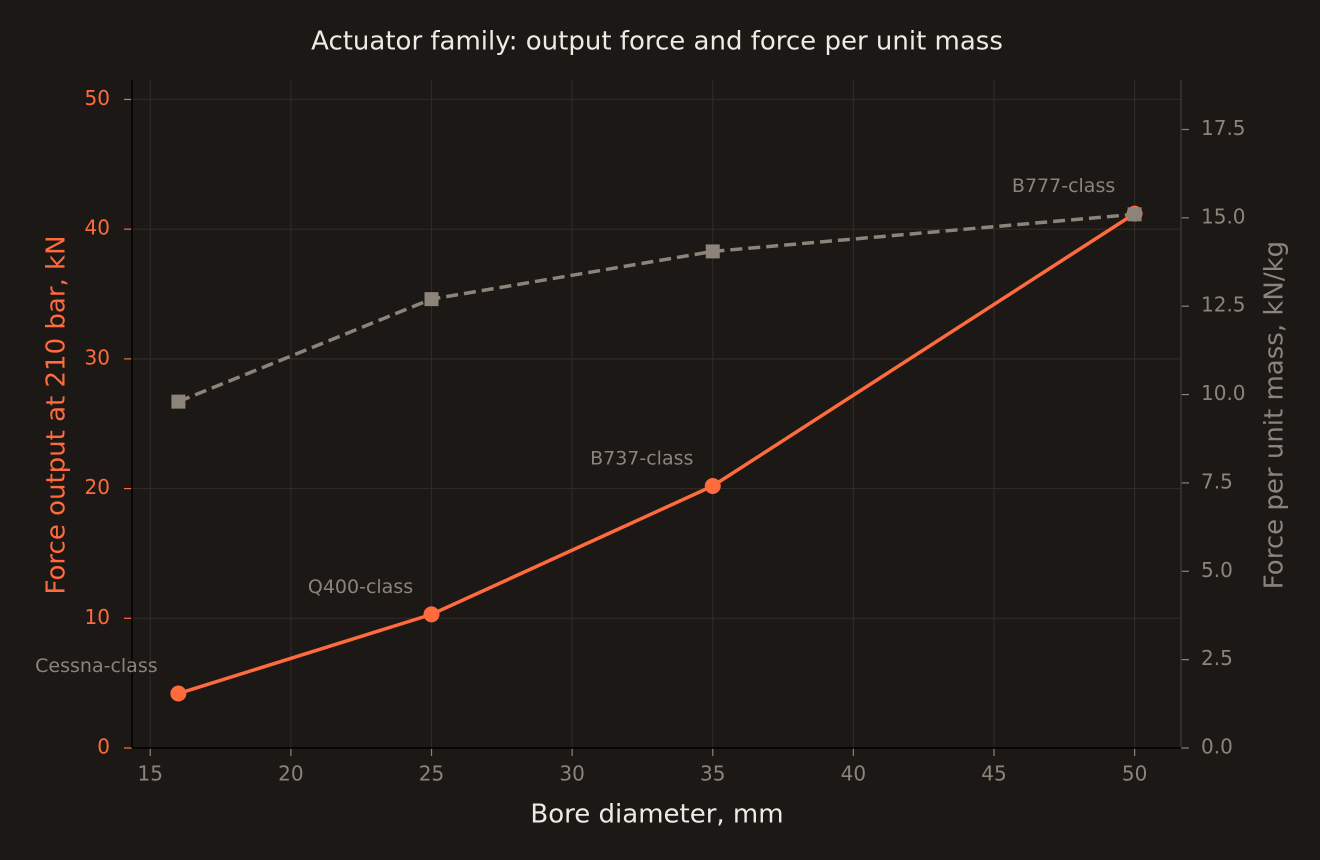 This screenshot has width=1320, height=860. What do you see at coordinates (1217, 747) in the screenshot?
I see `y2-tick-label: 0.0` at bounding box center [1217, 747].